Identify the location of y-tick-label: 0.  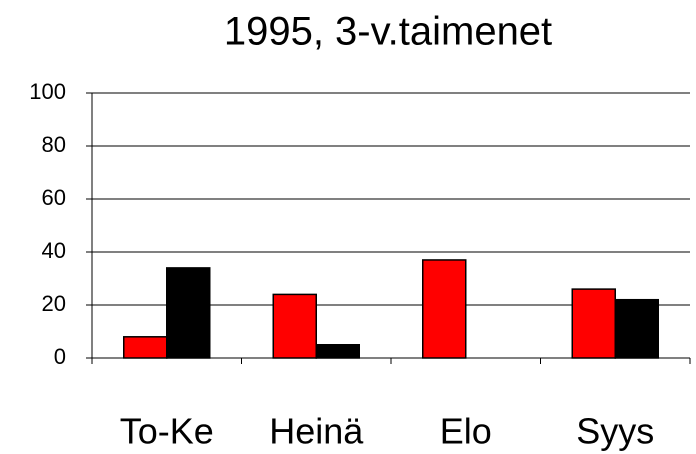
(60, 356).